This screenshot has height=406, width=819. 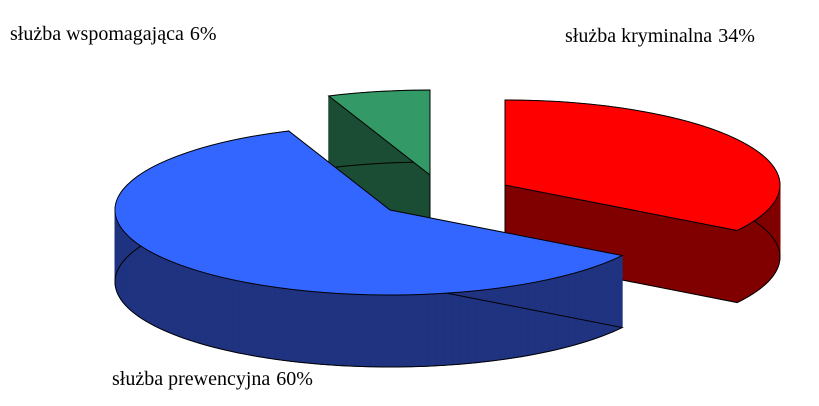 What do you see at coordinates (638, 36) in the screenshot?
I see `slice-label-name: służba kryminalna` at bounding box center [638, 36].